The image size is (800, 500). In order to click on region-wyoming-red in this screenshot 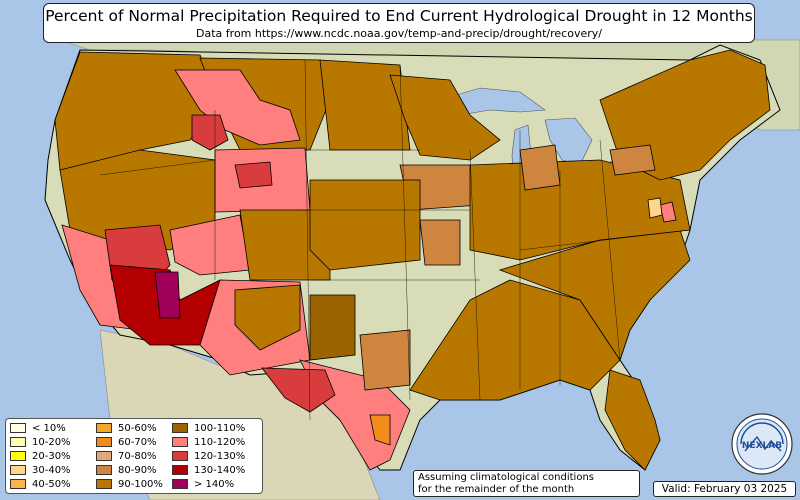, I will do `click(253, 175)`.